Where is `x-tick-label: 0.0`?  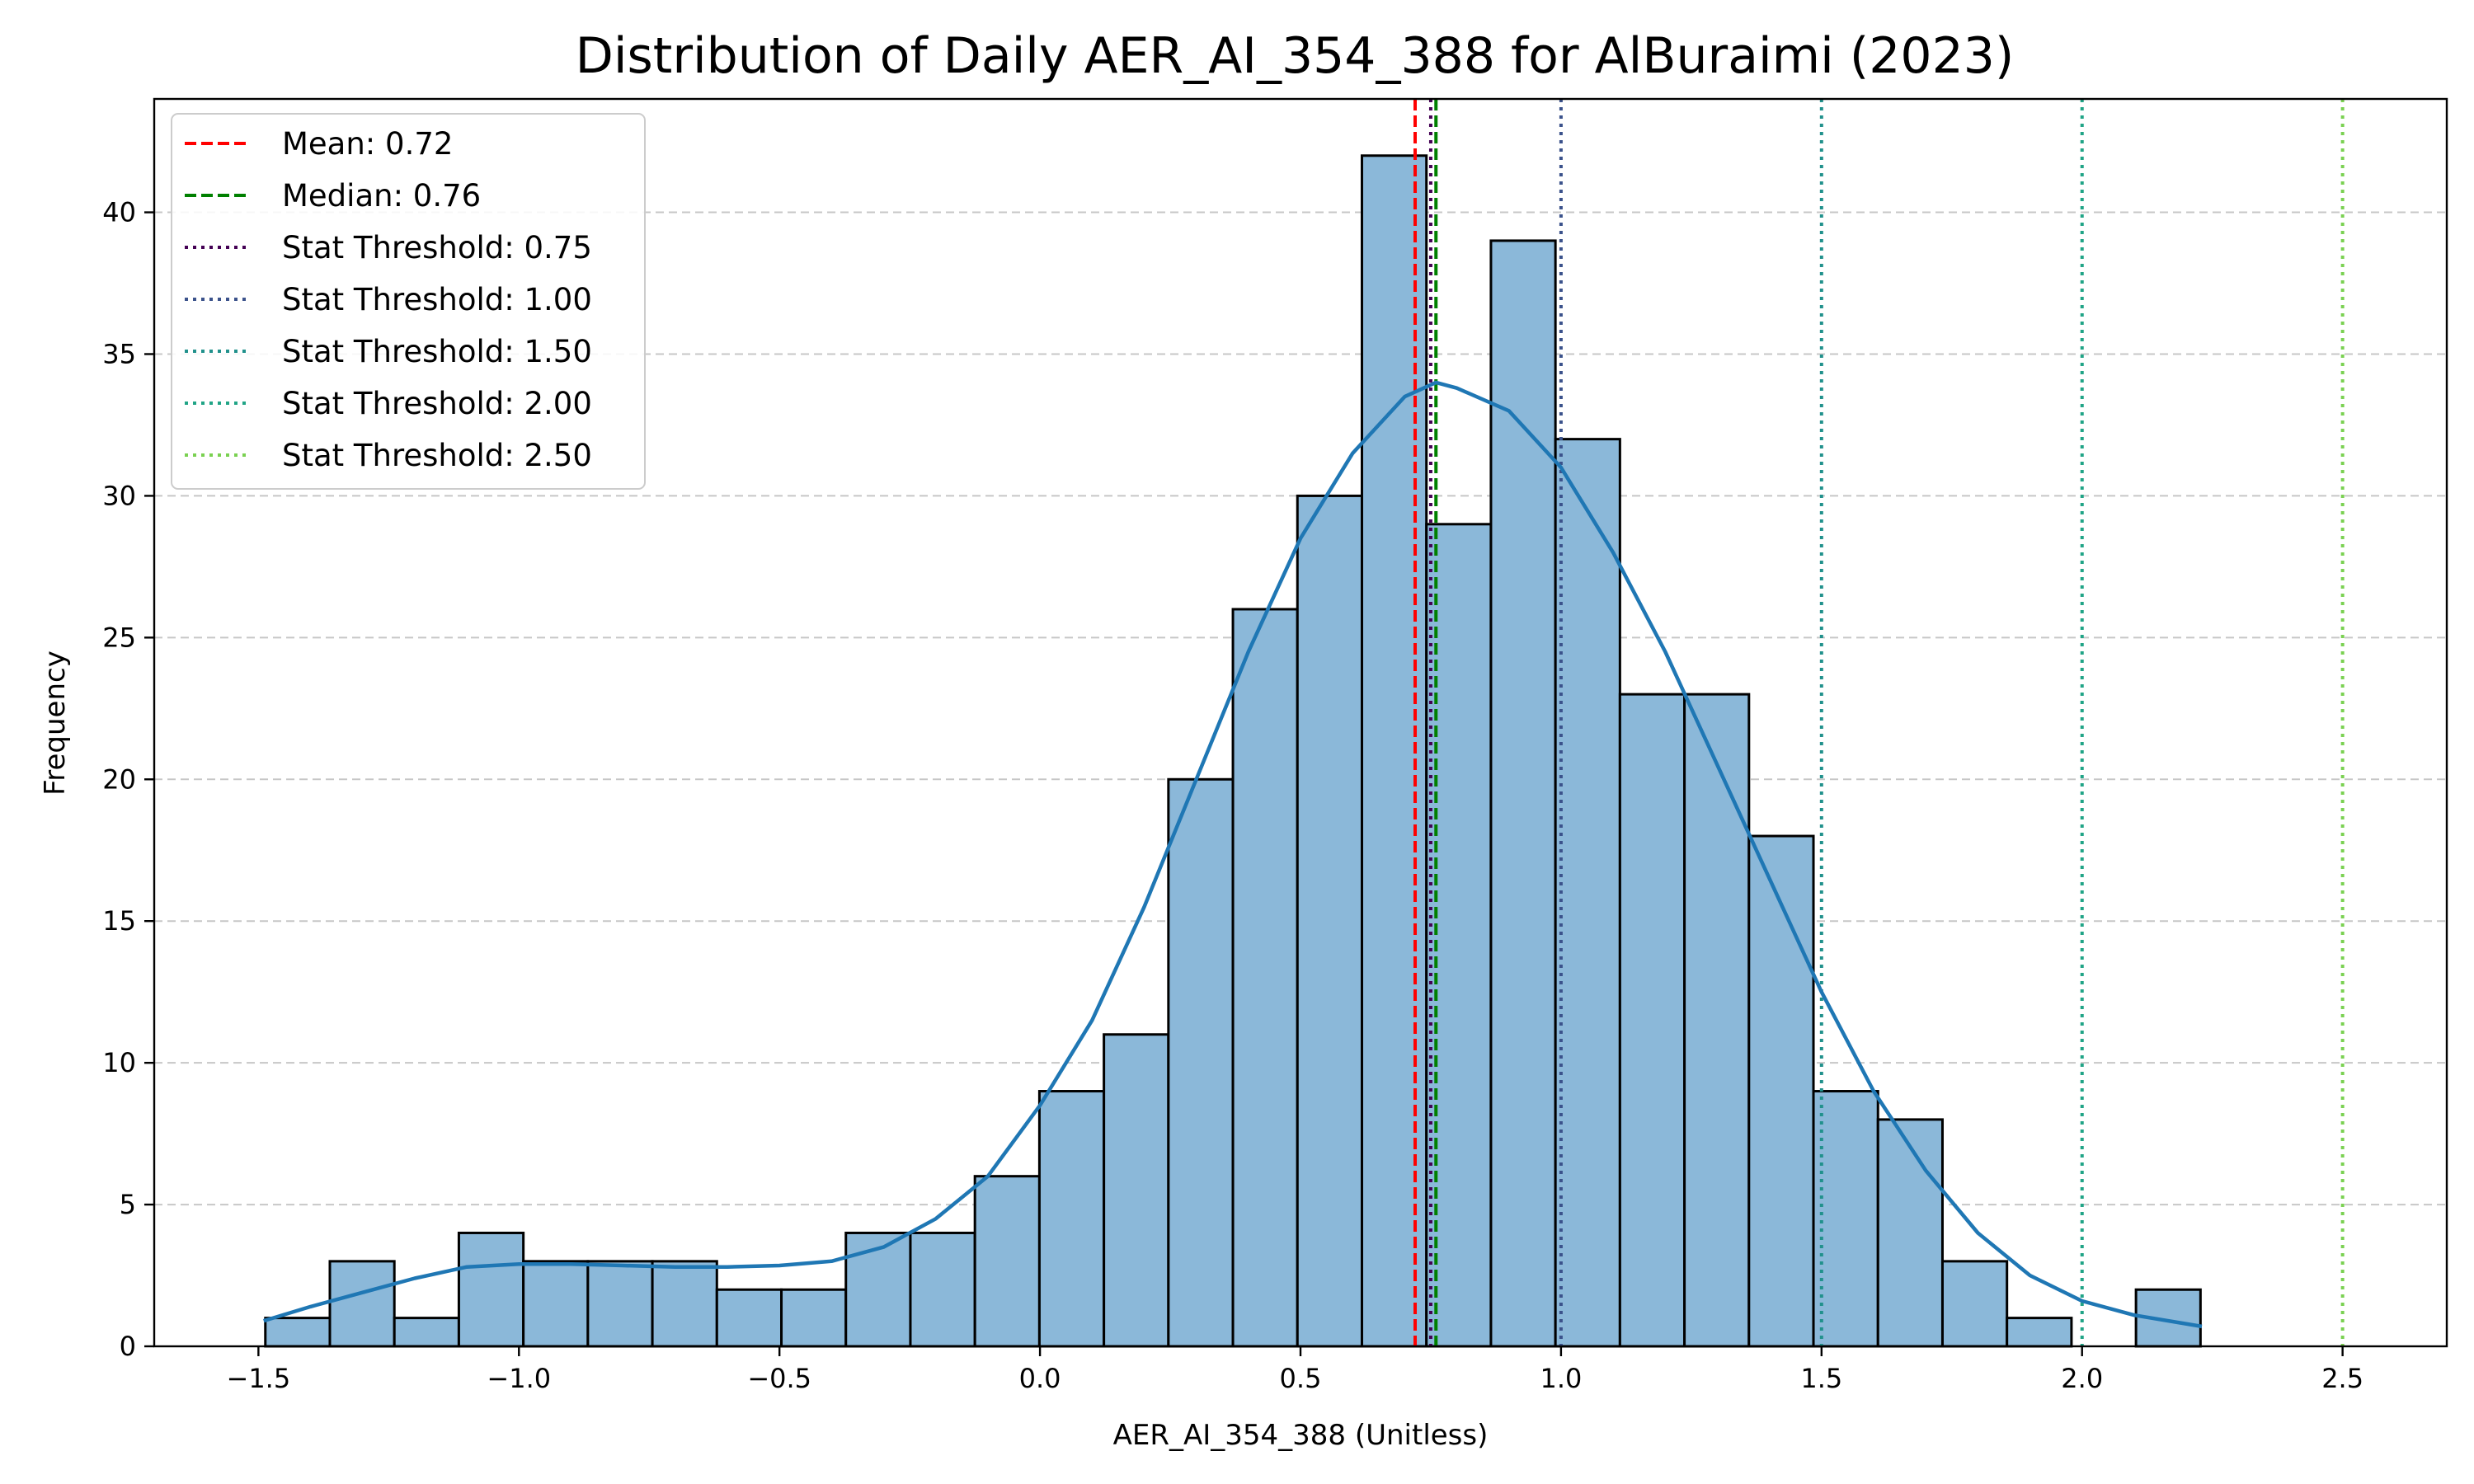
x-tick-label: 0.0 is located at coordinates (1040, 1378).